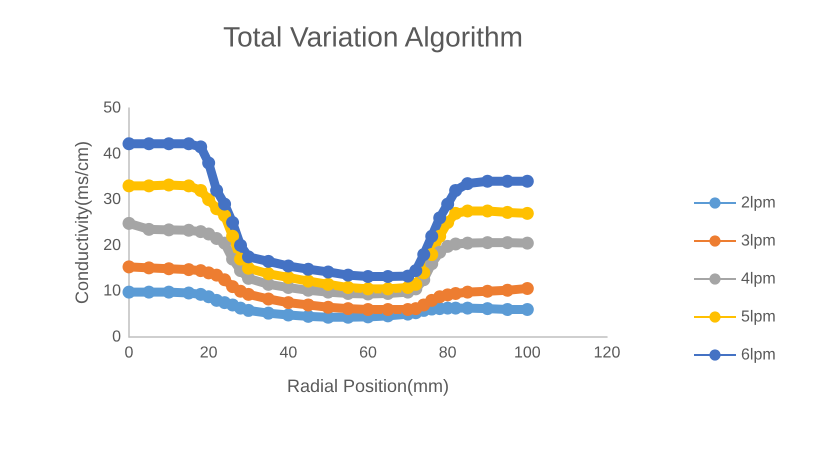 The width and height of the screenshot is (814, 450). I want to click on x-tick-label: 0, so click(129, 353).